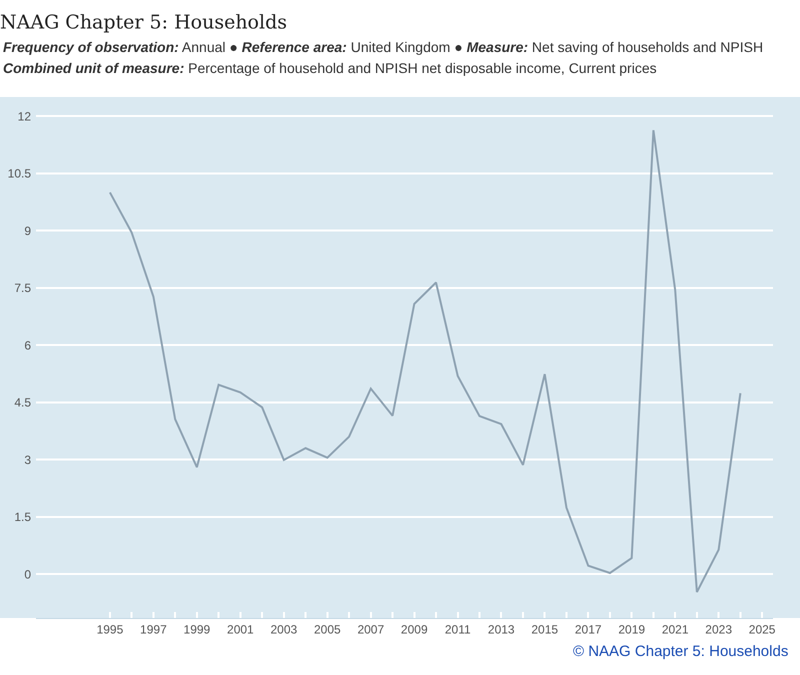  What do you see at coordinates (23, 288) in the screenshot?
I see `y-tick-label: 7.5` at bounding box center [23, 288].